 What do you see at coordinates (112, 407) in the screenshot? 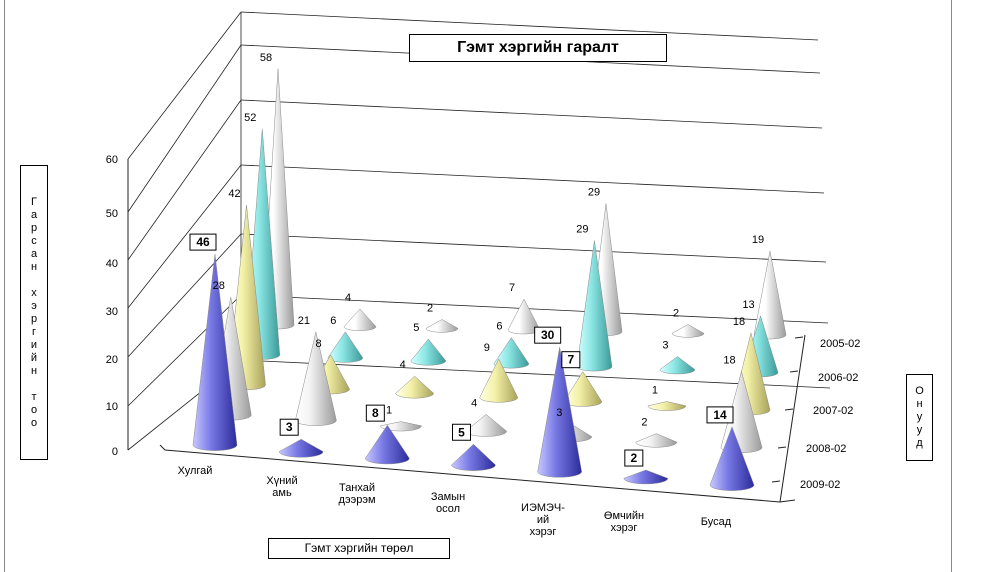
I see `y-tick-label: 10` at bounding box center [112, 407].